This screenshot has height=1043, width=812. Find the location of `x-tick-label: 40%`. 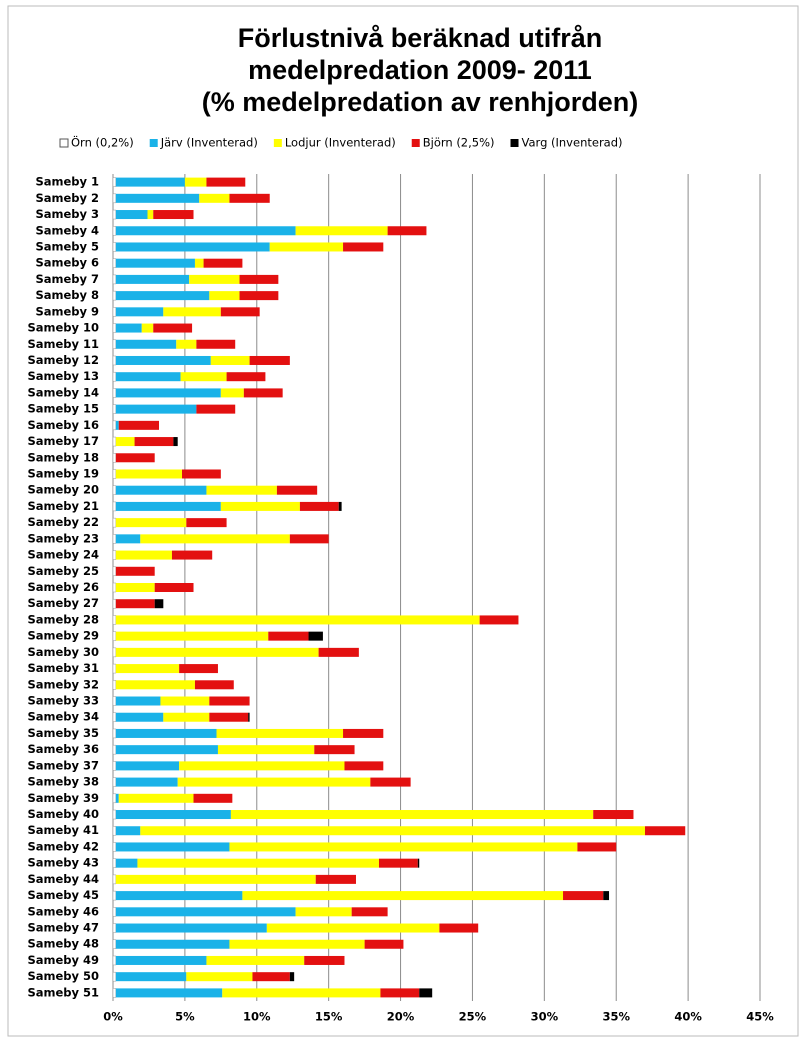

x-tick-label: 40% is located at coordinates (688, 1017).